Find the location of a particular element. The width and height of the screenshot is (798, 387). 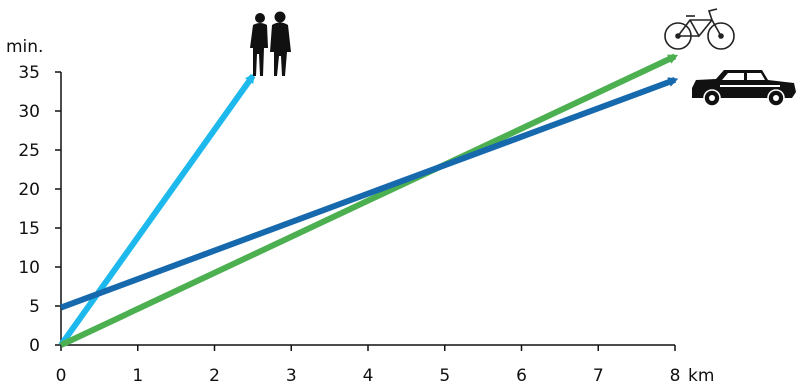

x-tick-label: 7 is located at coordinates (598, 376).